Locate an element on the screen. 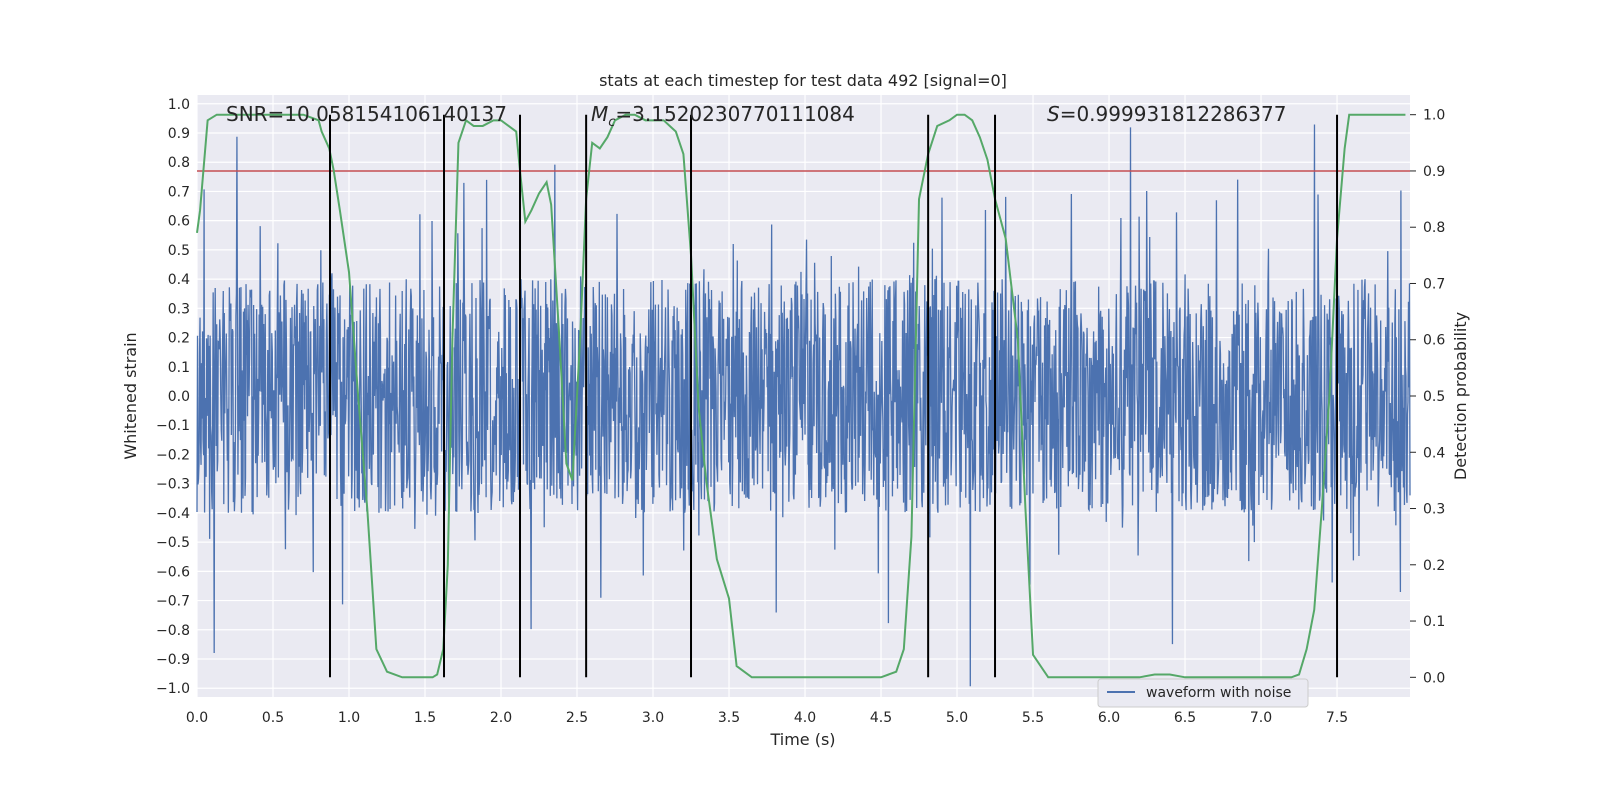  y2-tick-label: 0.7 is located at coordinates (1434, 284).